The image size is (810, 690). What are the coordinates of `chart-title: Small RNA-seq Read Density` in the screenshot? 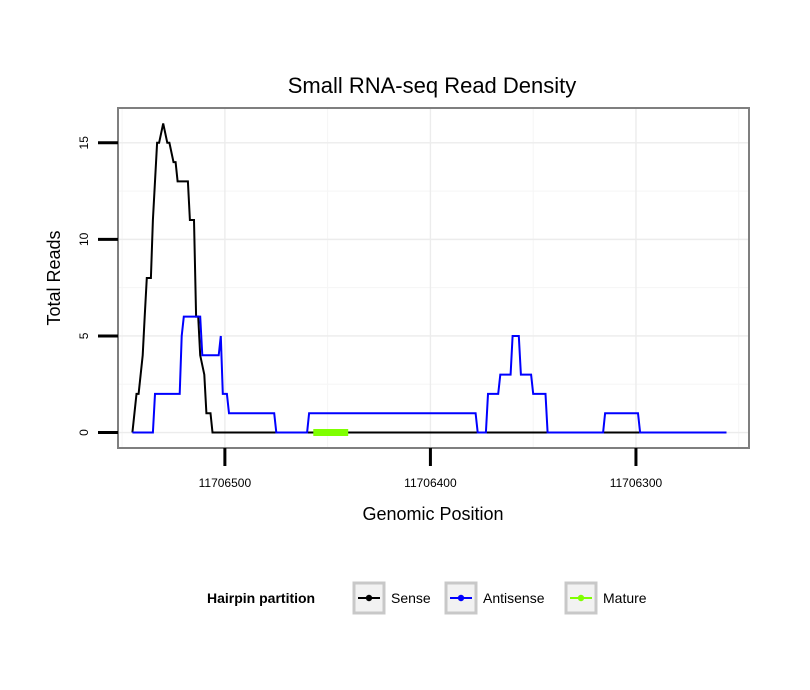 It's located at (432, 85).